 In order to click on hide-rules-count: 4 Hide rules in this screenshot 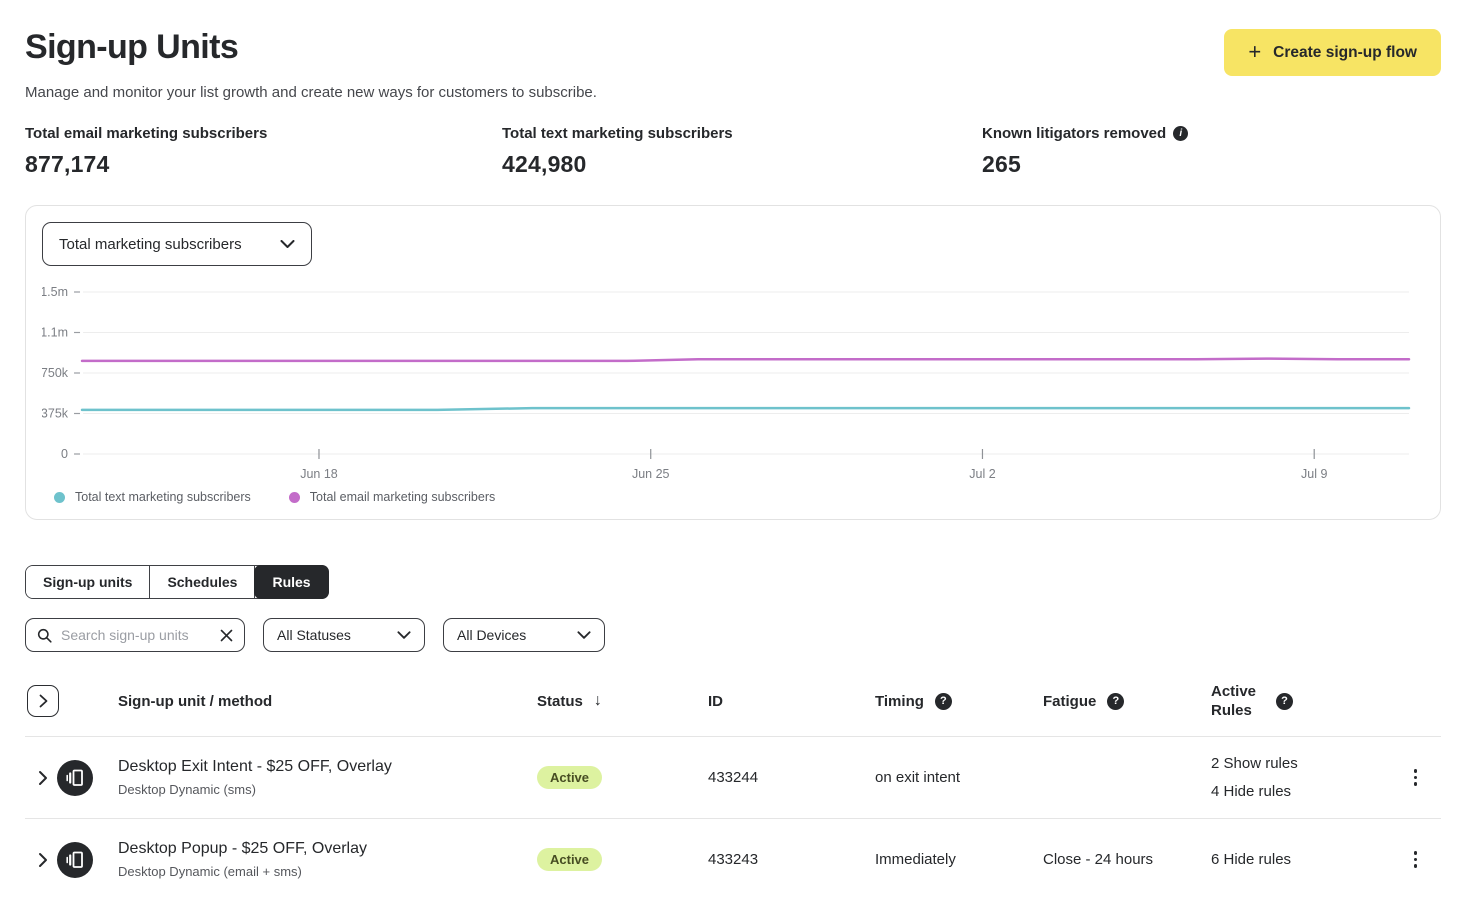, I will do `click(1251, 791)`.